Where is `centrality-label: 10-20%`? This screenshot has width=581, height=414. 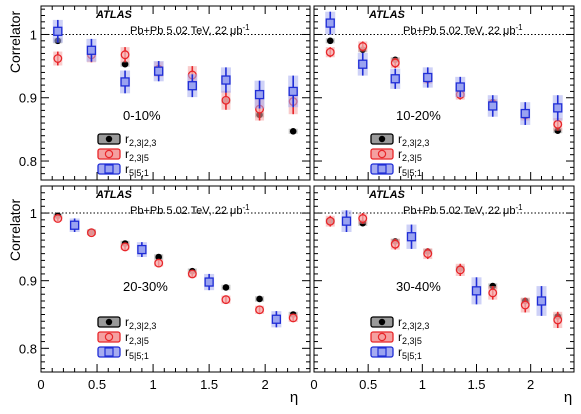
centrality-label: 10-20% is located at coordinates (418, 115).